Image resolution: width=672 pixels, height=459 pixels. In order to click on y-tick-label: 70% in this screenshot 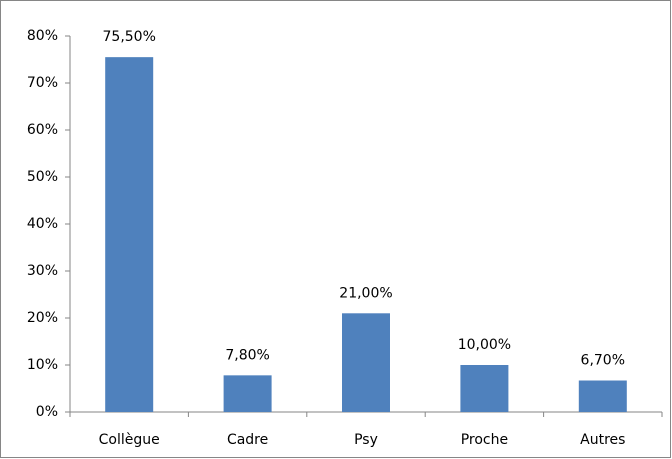, I will do `click(42, 83)`.